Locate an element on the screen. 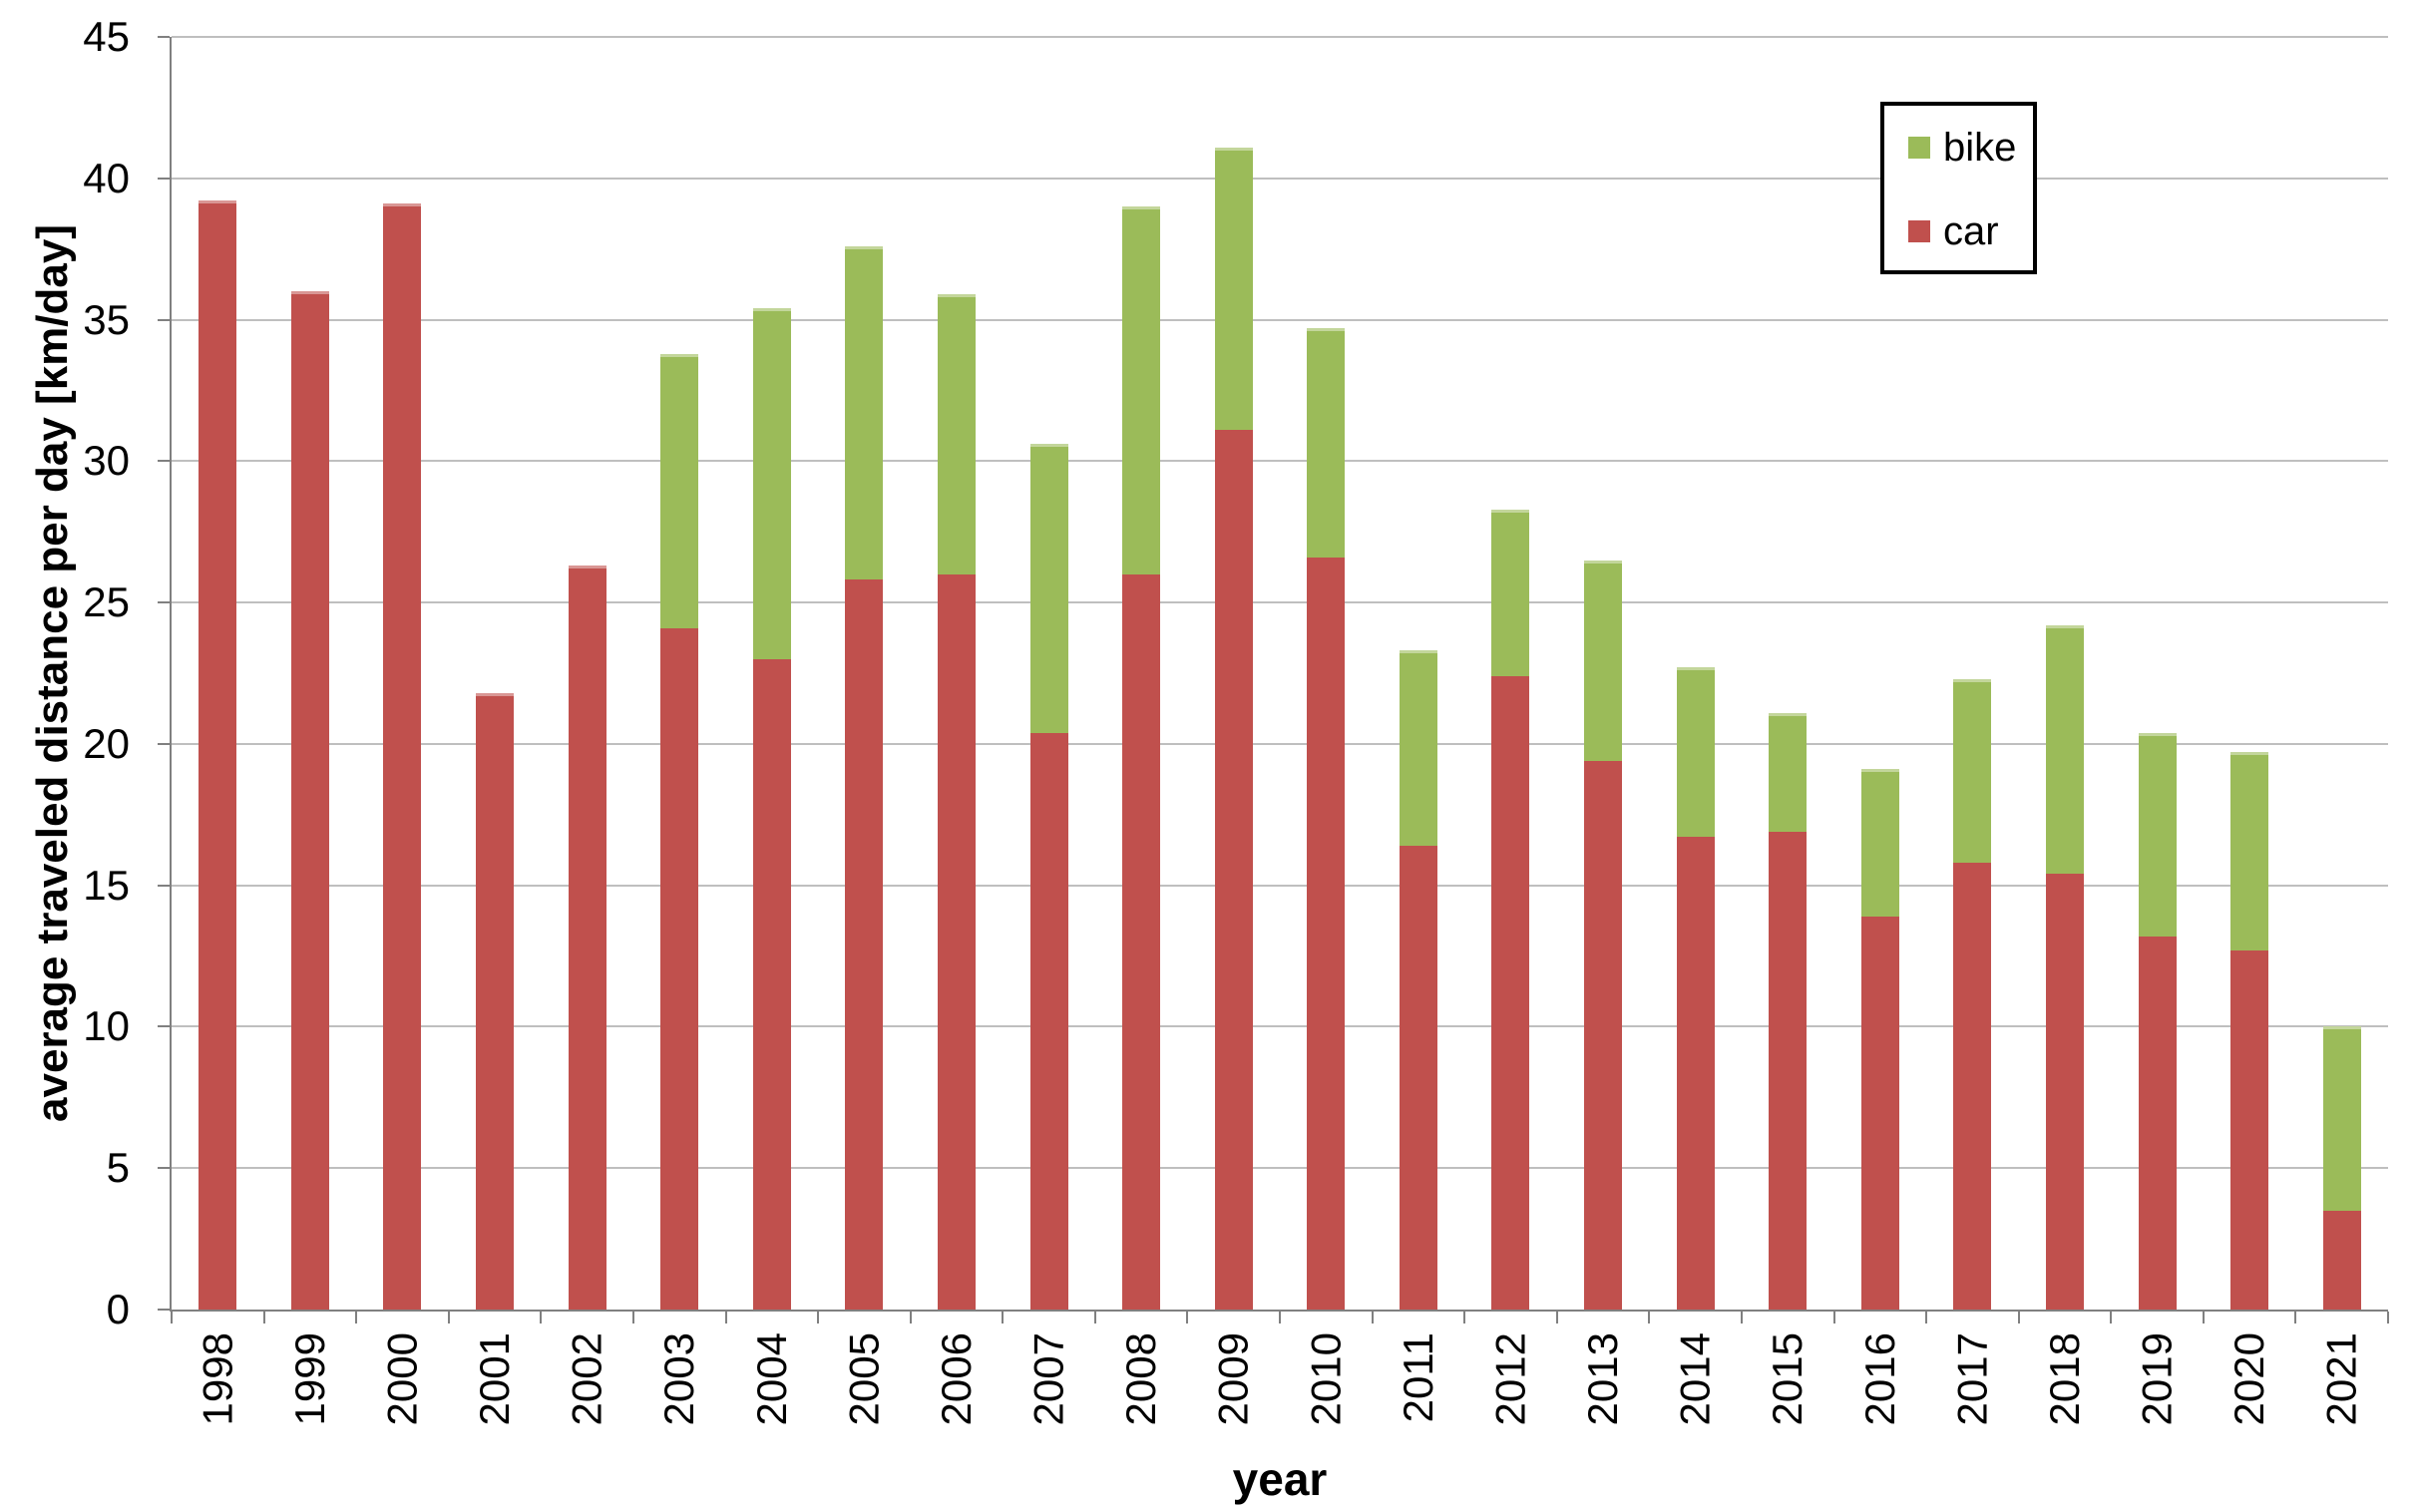 The width and height of the screenshot is (2420, 1512). bar-segment-bike-2005 is located at coordinates (864, 412).